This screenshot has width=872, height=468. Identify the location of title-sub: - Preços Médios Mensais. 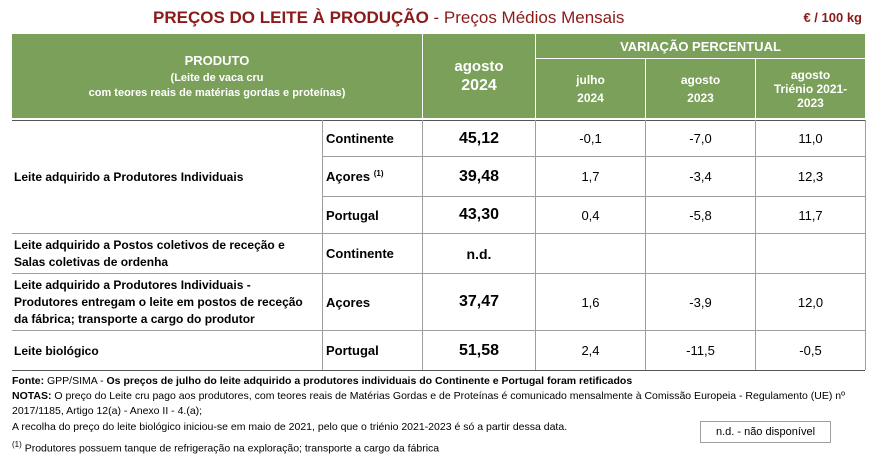
(526, 17).